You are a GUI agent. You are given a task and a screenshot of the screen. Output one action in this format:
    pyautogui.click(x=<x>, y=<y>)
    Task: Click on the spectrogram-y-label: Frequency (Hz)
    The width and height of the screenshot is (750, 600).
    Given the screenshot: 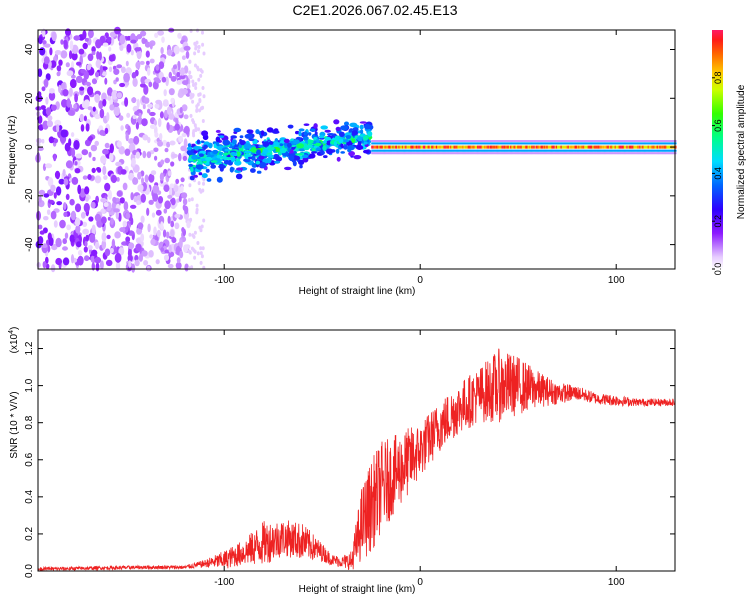 What is the action you would take?
    pyautogui.click(x=12, y=150)
    